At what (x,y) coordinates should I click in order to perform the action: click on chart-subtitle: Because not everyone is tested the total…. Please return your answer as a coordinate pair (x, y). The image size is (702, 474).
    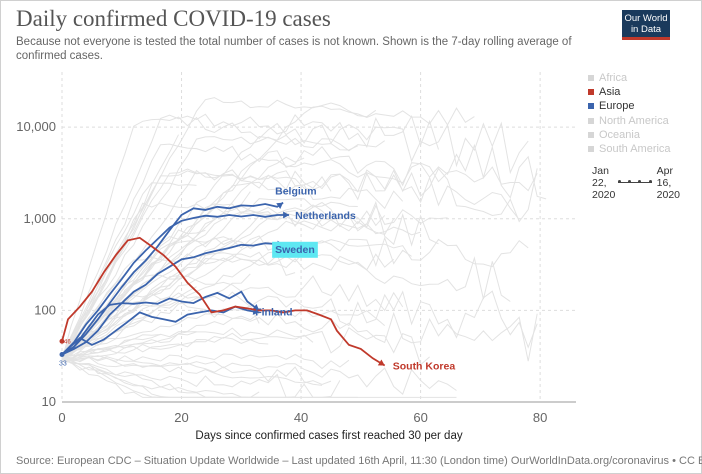
    Looking at the image, I should click on (294, 49).